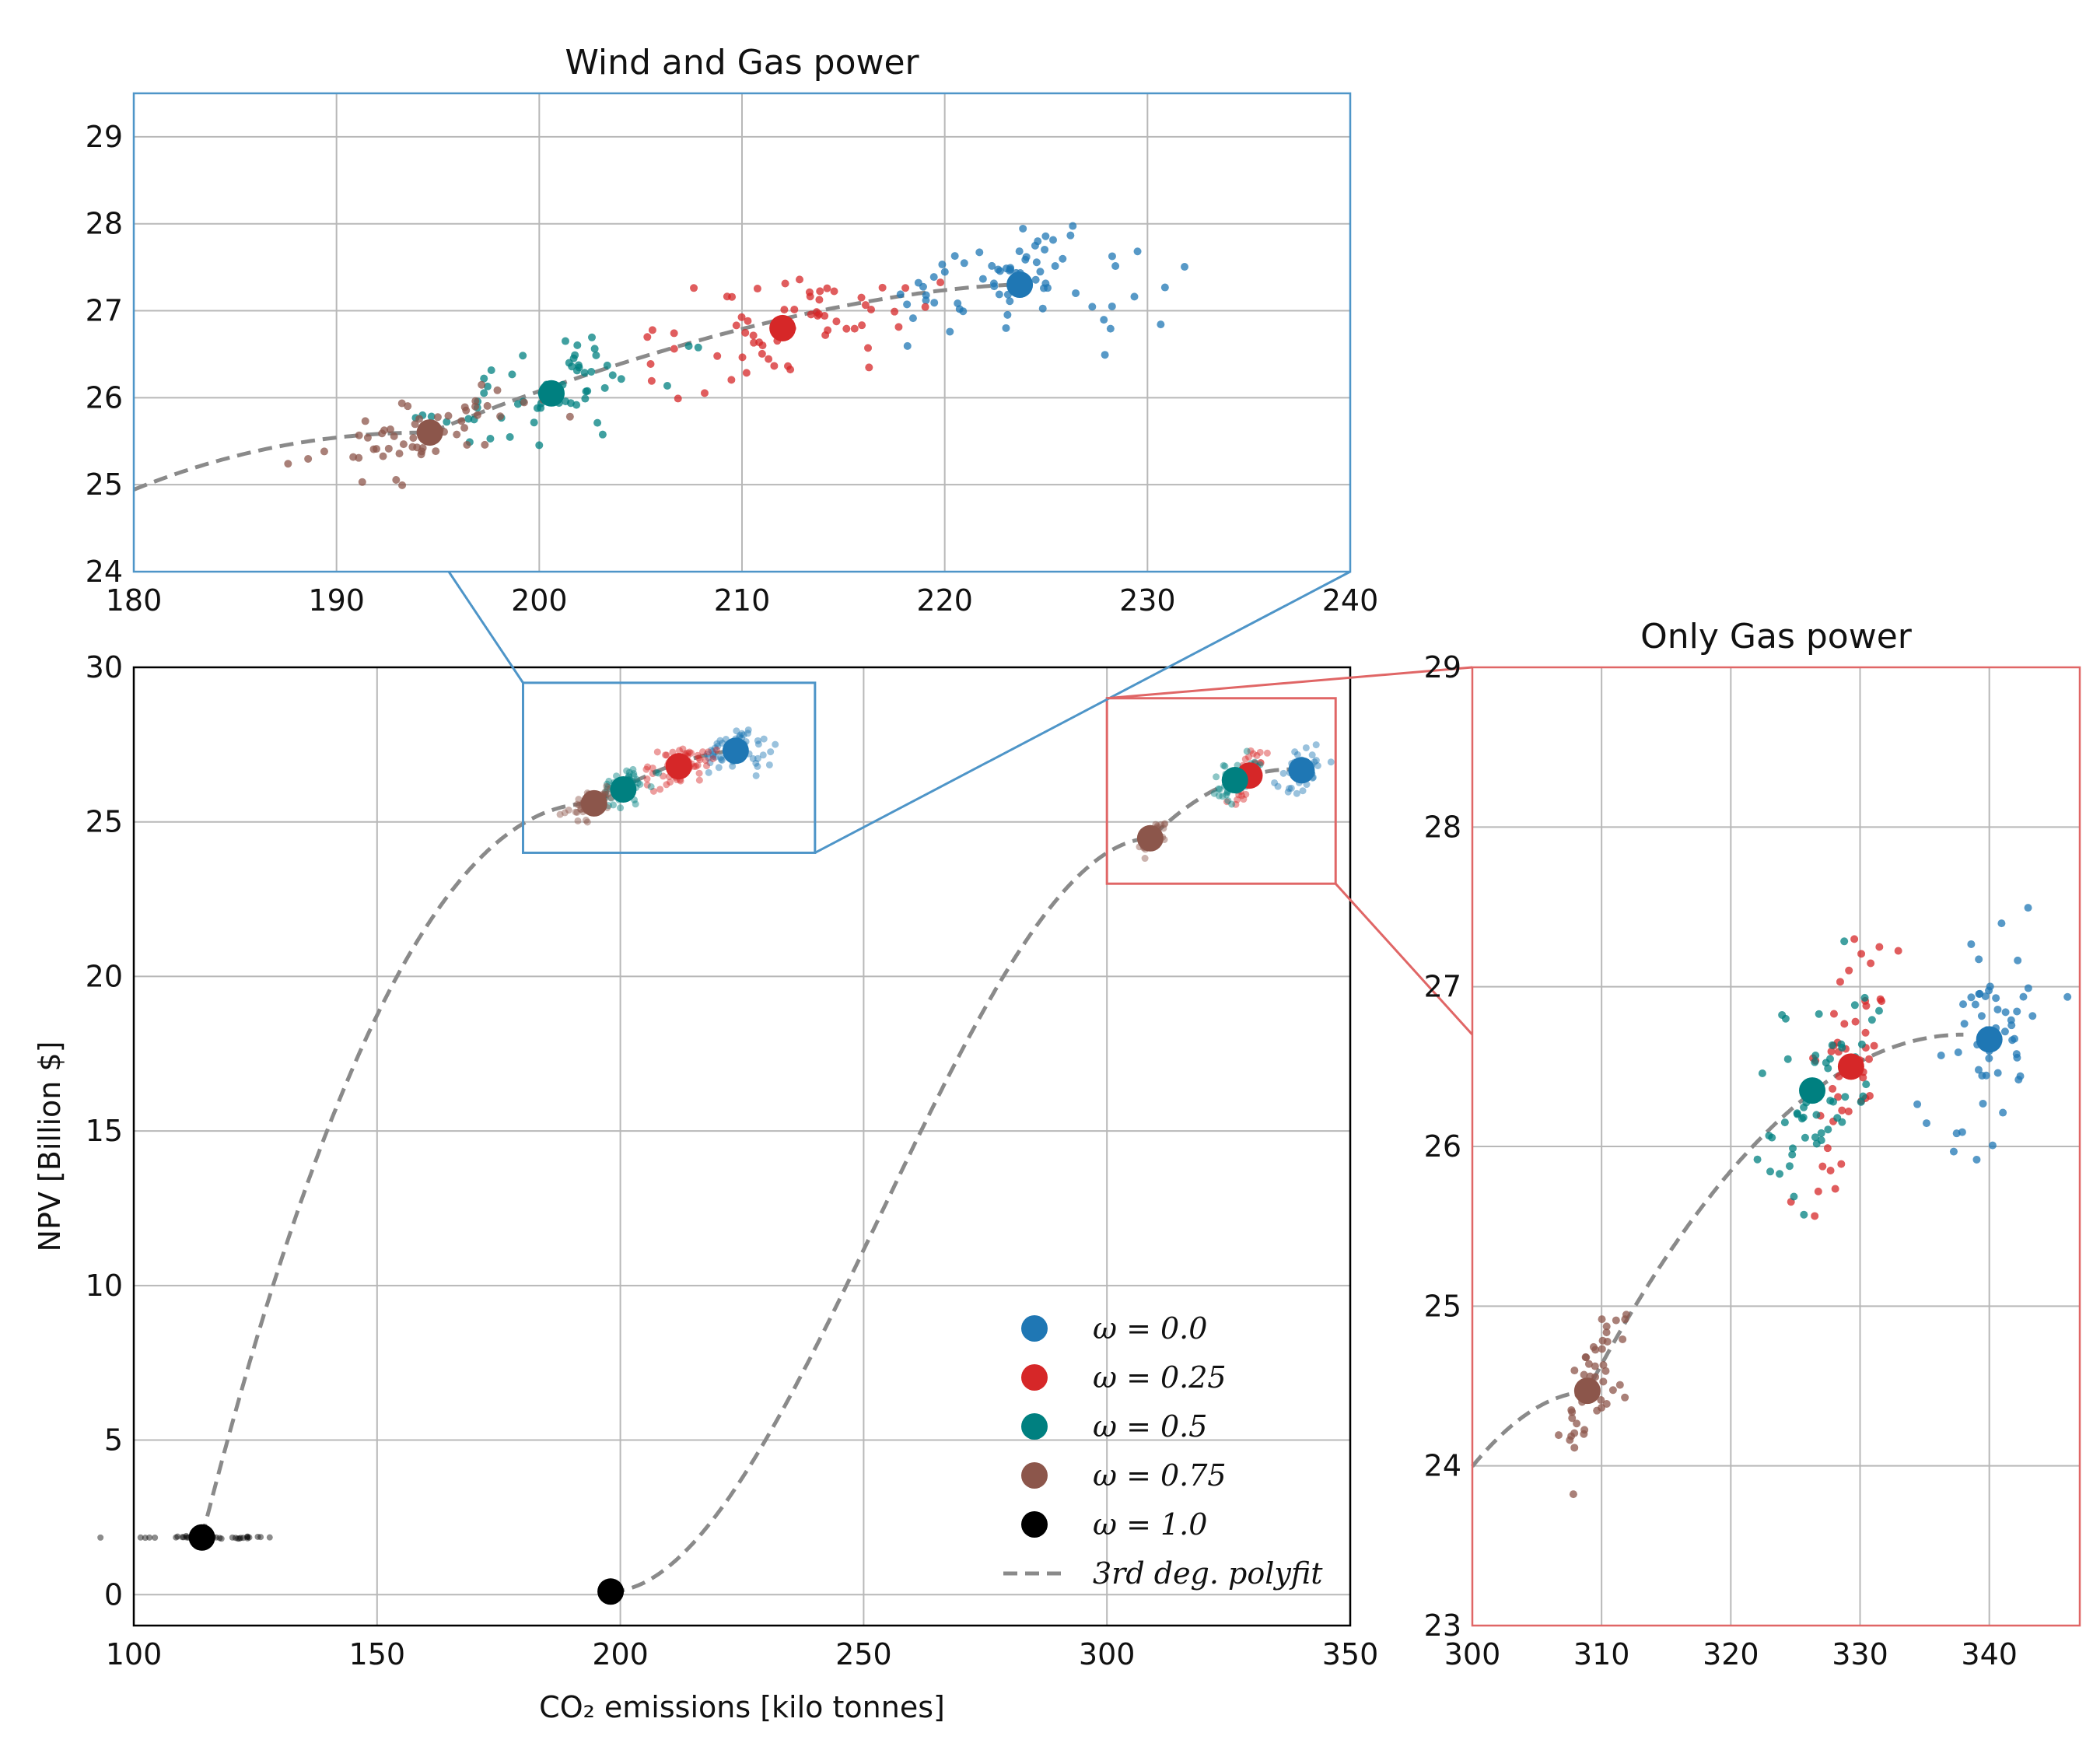 The width and height of the screenshot is (2100, 1750). I want to click on legend-marker, so click(1034, 1475).